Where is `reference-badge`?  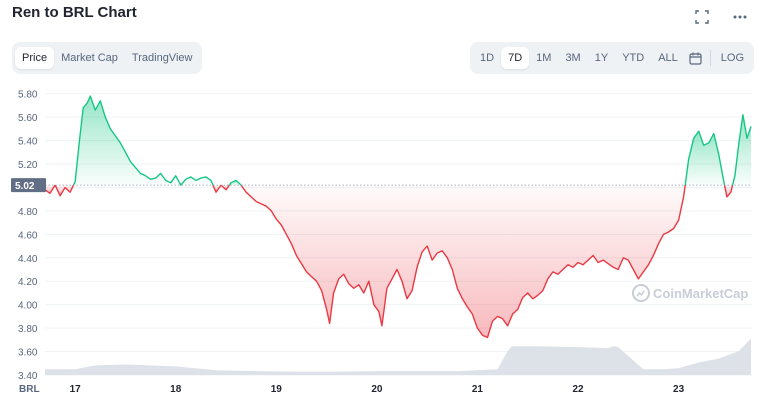 reference-badge is located at coordinates (28, 185).